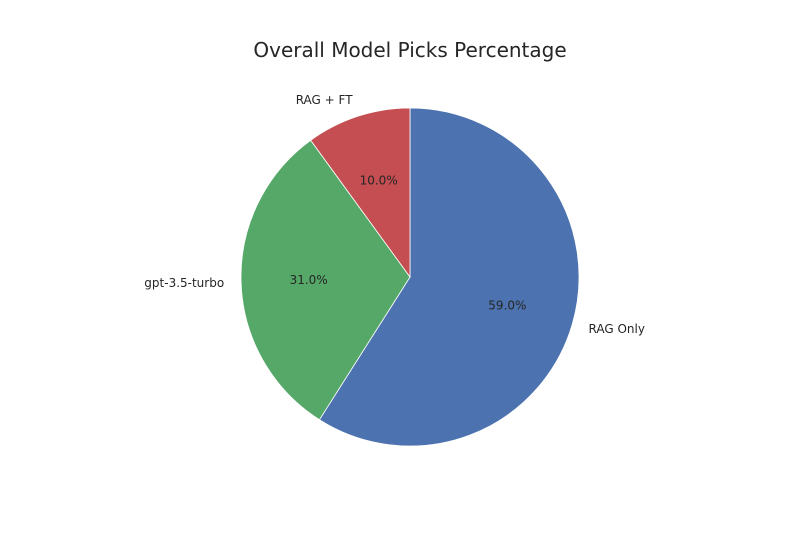 The width and height of the screenshot is (800, 550). Describe the element at coordinates (360, 193) in the screenshot. I see `pie-slice-rag-ft` at that location.